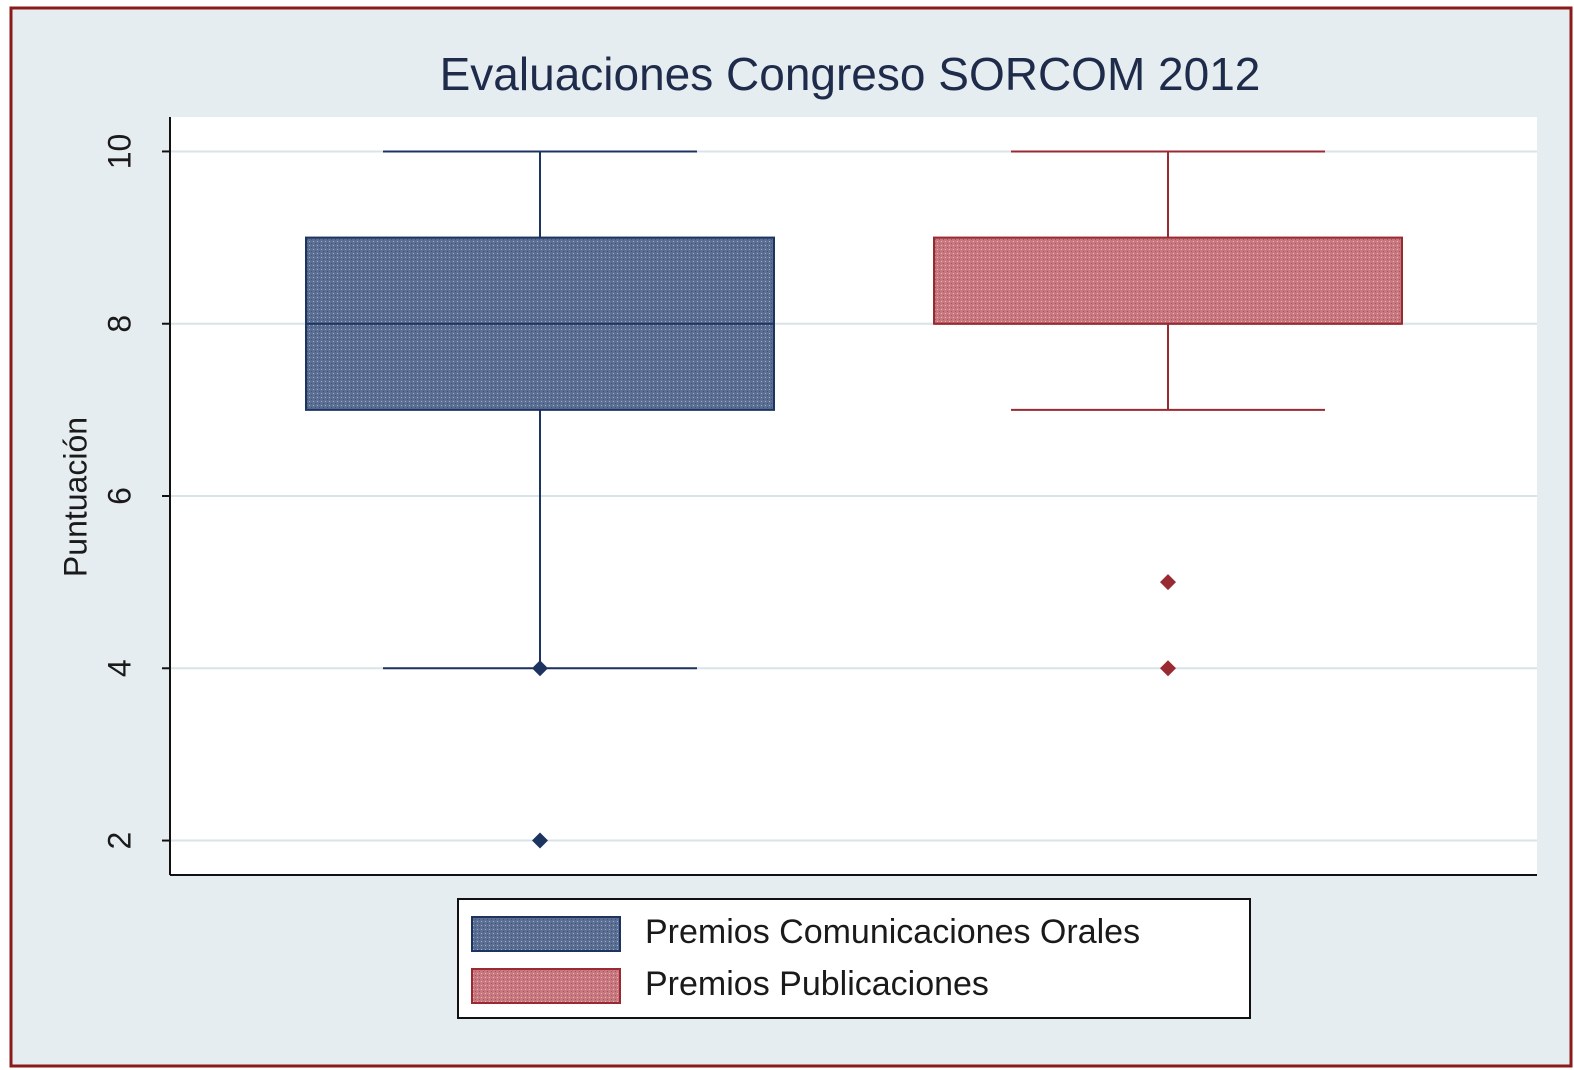  What do you see at coordinates (817, 984) in the screenshot?
I see `legend-label: Premios Publicaciones` at bounding box center [817, 984].